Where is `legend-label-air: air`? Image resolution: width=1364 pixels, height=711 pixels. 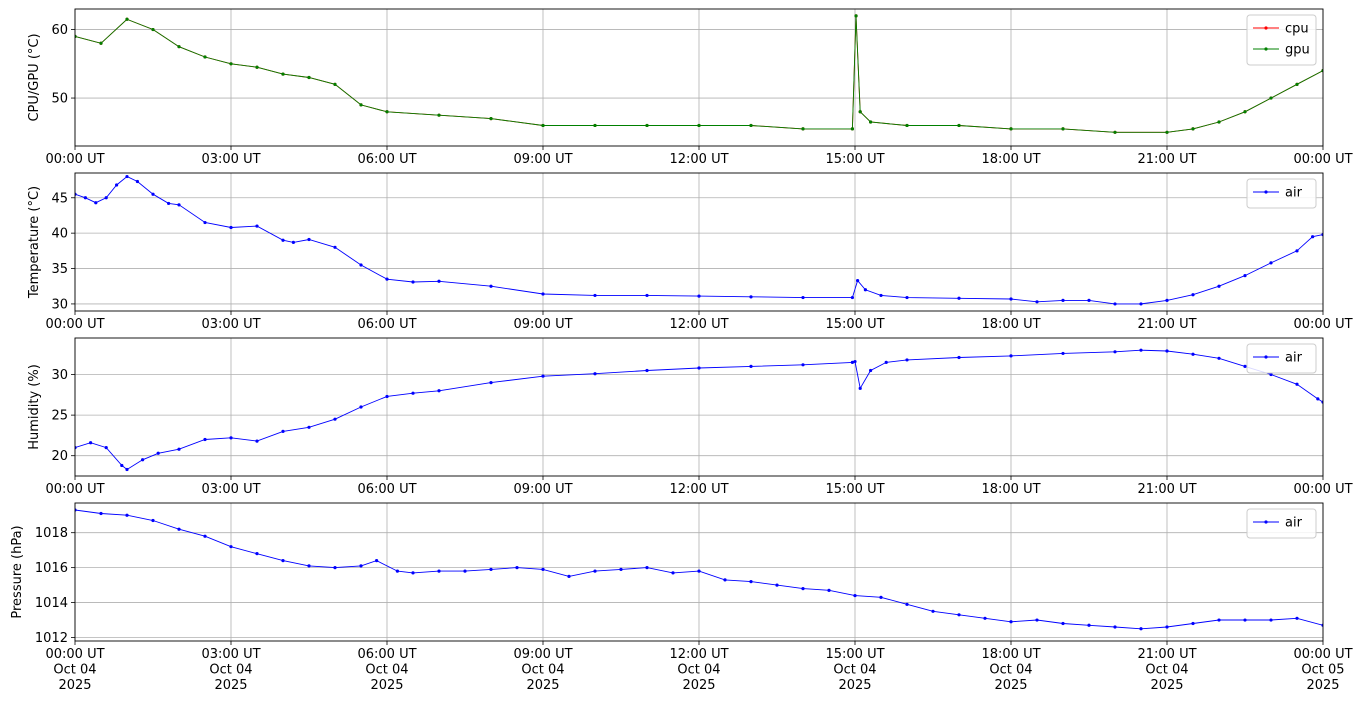
legend-label-air: air is located at coordinates (1294, 523).